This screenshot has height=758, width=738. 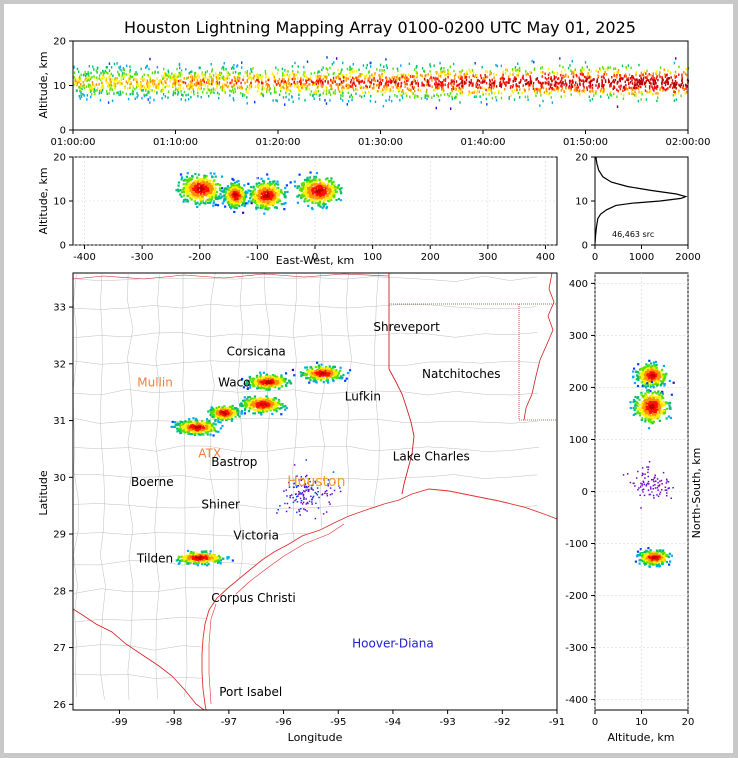 I want to click on x-tick-label: 0, so click(x=315, y=257).